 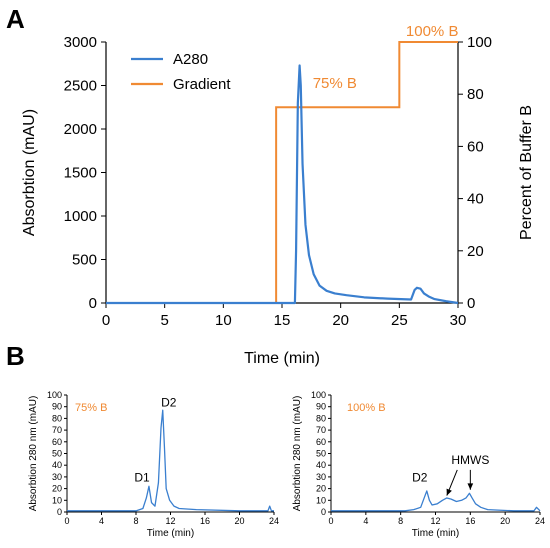 What do you see at coordinates (80, 216) in the screenshot?
I see `y-tick-label: 1000` at bounding box center [80, 216].